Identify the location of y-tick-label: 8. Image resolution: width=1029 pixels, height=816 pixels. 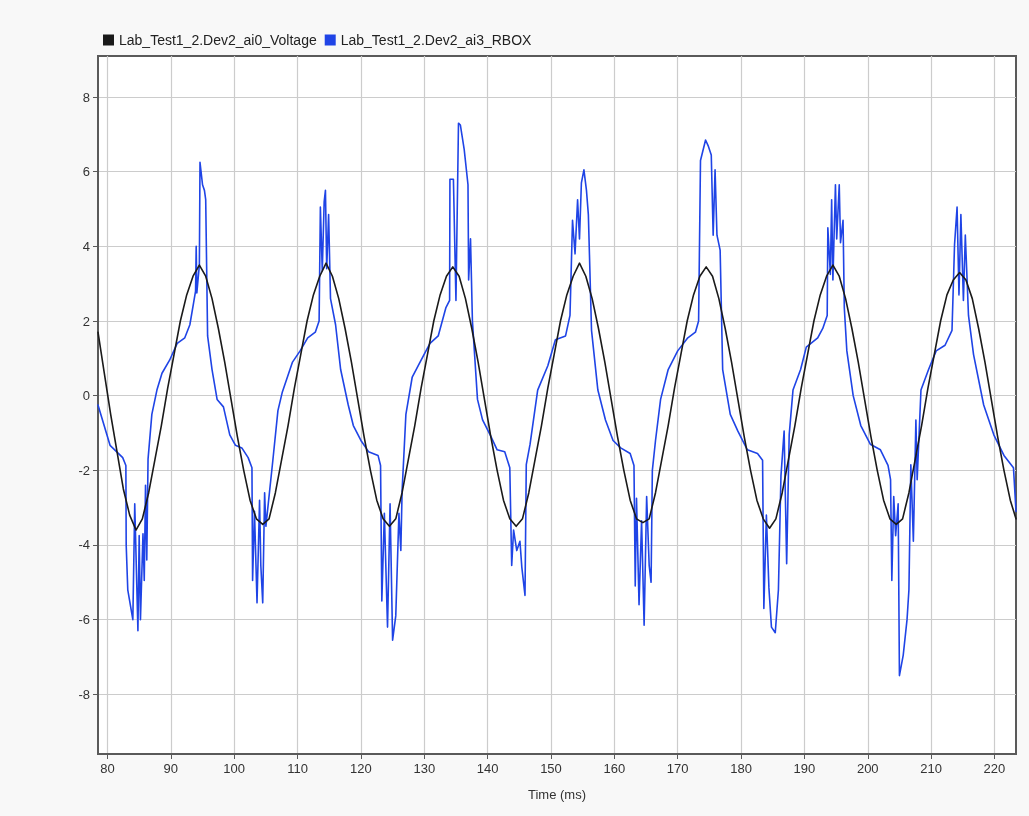
(86, 97).